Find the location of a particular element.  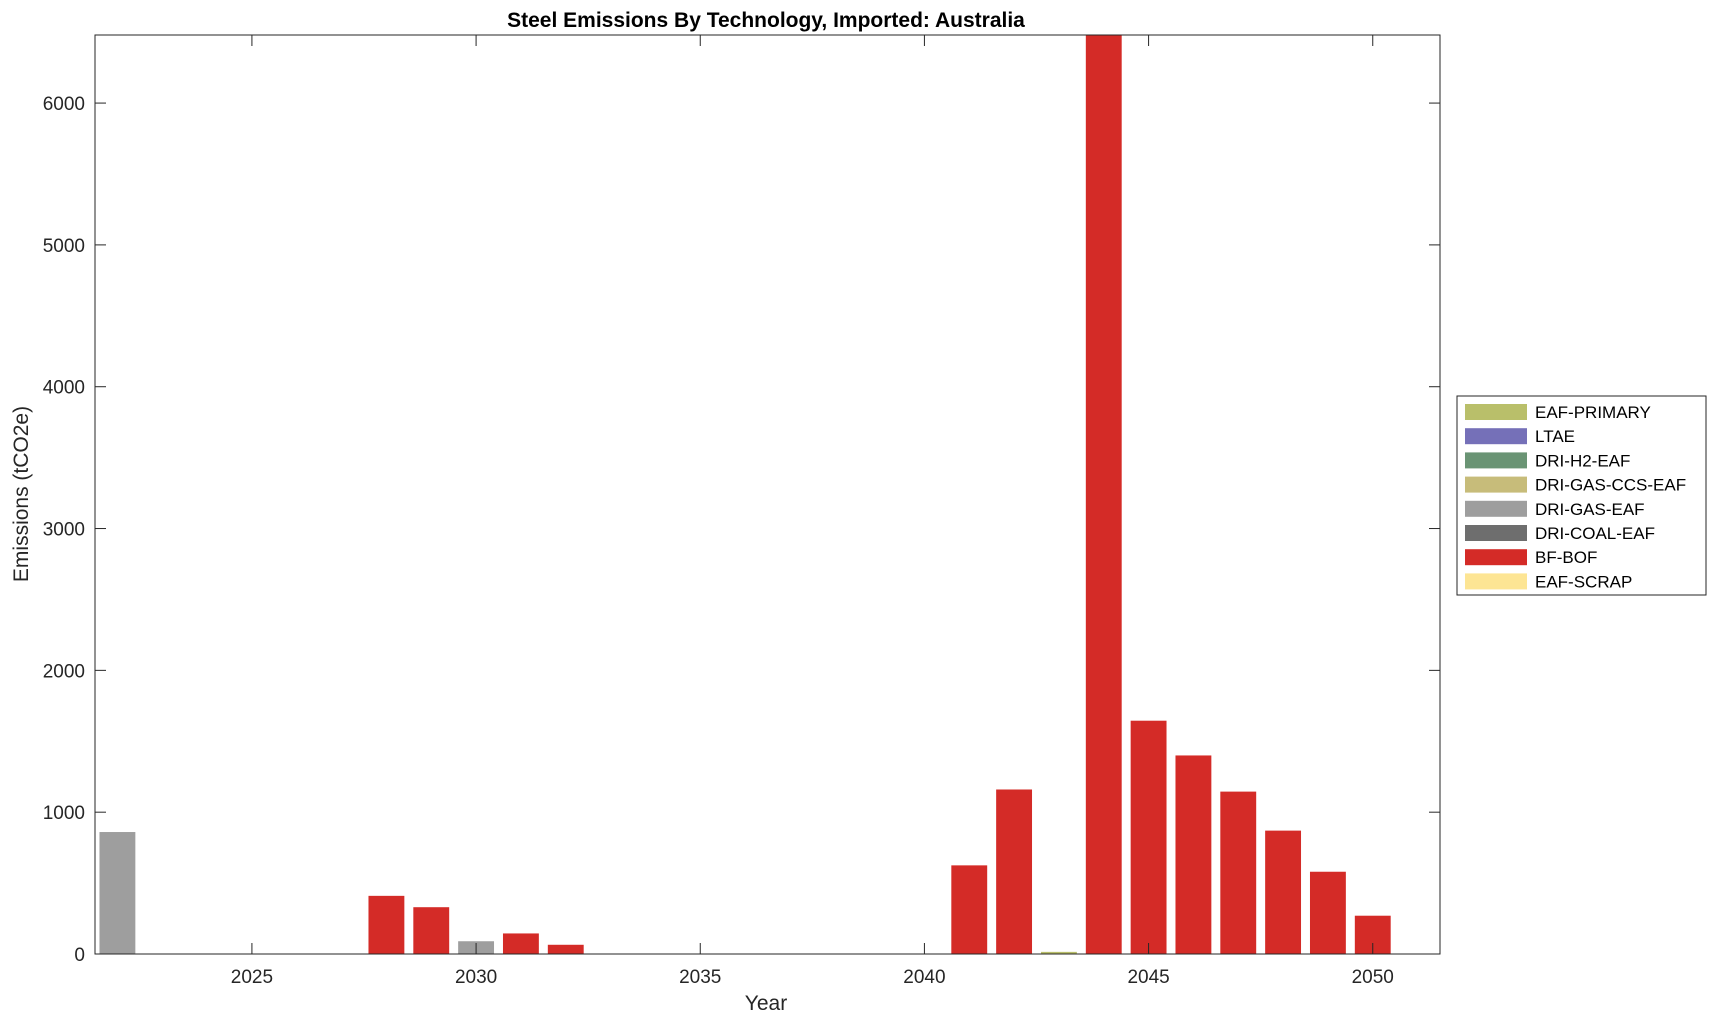

legend-label-dri-h2-eaf: DRI-H2-EAF is located at coordinates (1582, 460).